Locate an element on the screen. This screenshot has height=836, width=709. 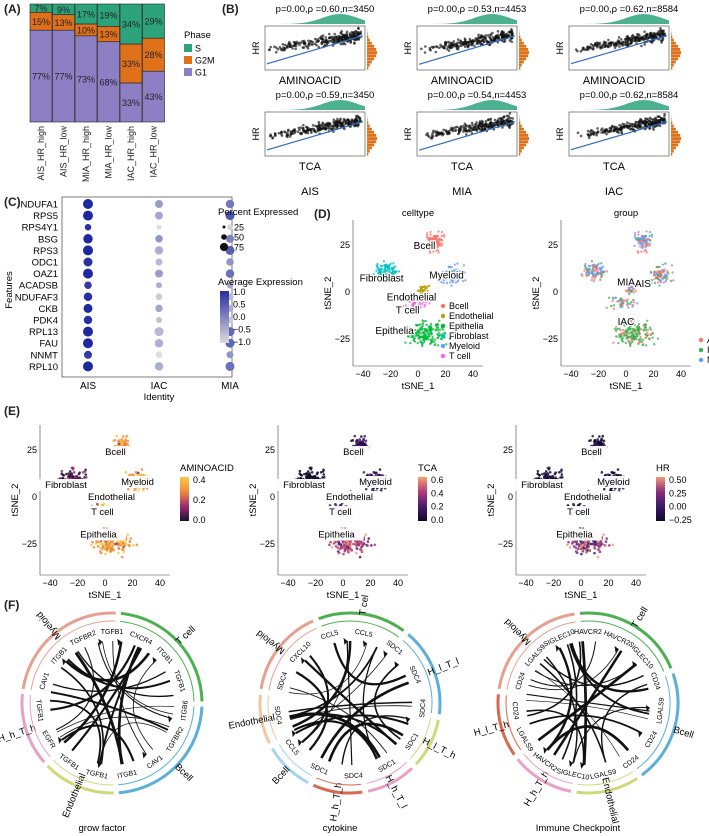
group-label-IAC: IAC is located at coordinates (614, 192).